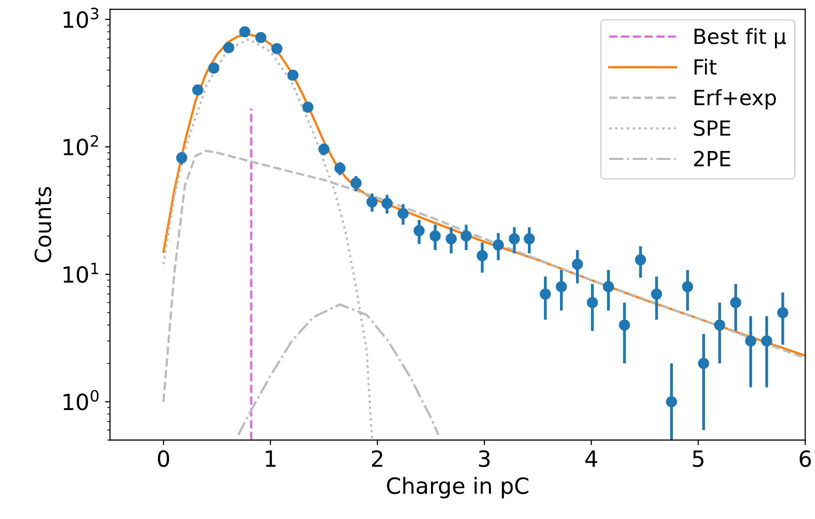  Describe the element at coordinates (698, 459) in the screenshot. I see `x-tick-label: 5` at that location.